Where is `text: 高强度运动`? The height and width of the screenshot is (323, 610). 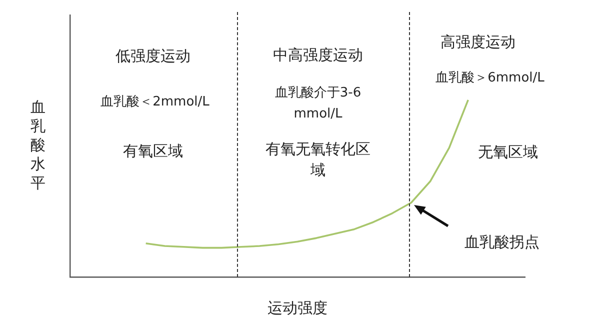 text: 高强度运动 is located at coordinates (478, 41).